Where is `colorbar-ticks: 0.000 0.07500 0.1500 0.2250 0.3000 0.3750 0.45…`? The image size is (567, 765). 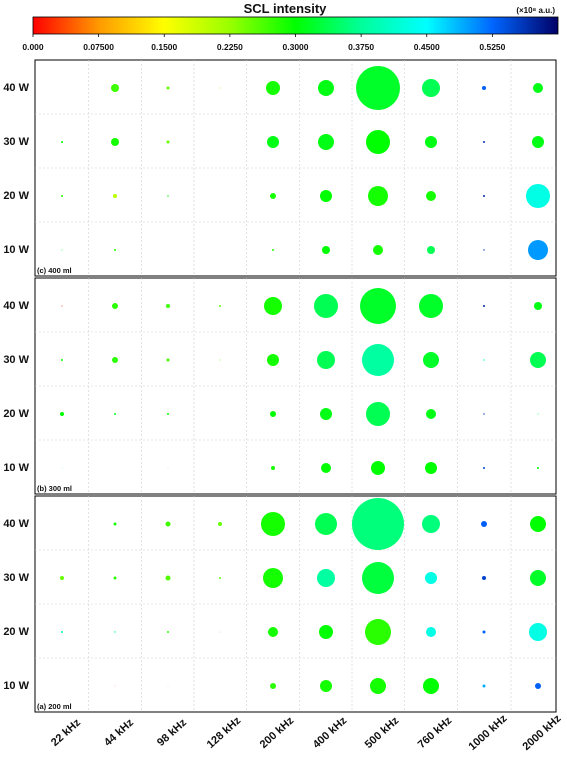 colorbar-ticks: 0.000 0.07500 0.1500 0.2250 0.3000 0.3750 0.45… is located at coordinates (264, 43).